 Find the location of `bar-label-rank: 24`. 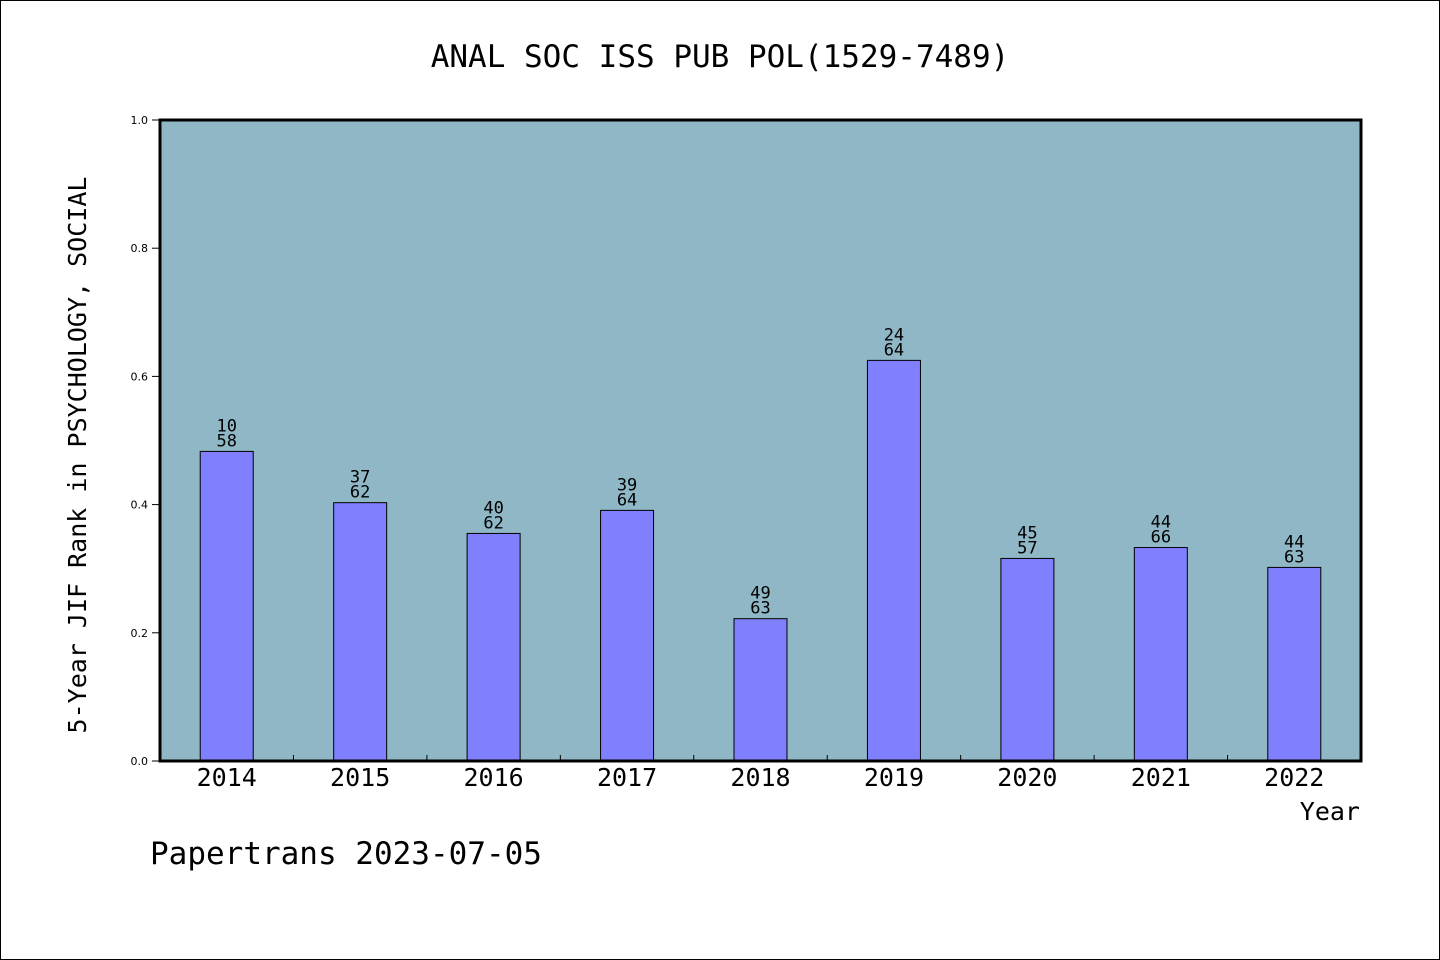

bar-label-rank: 24 is located at coordinates (894, 335).